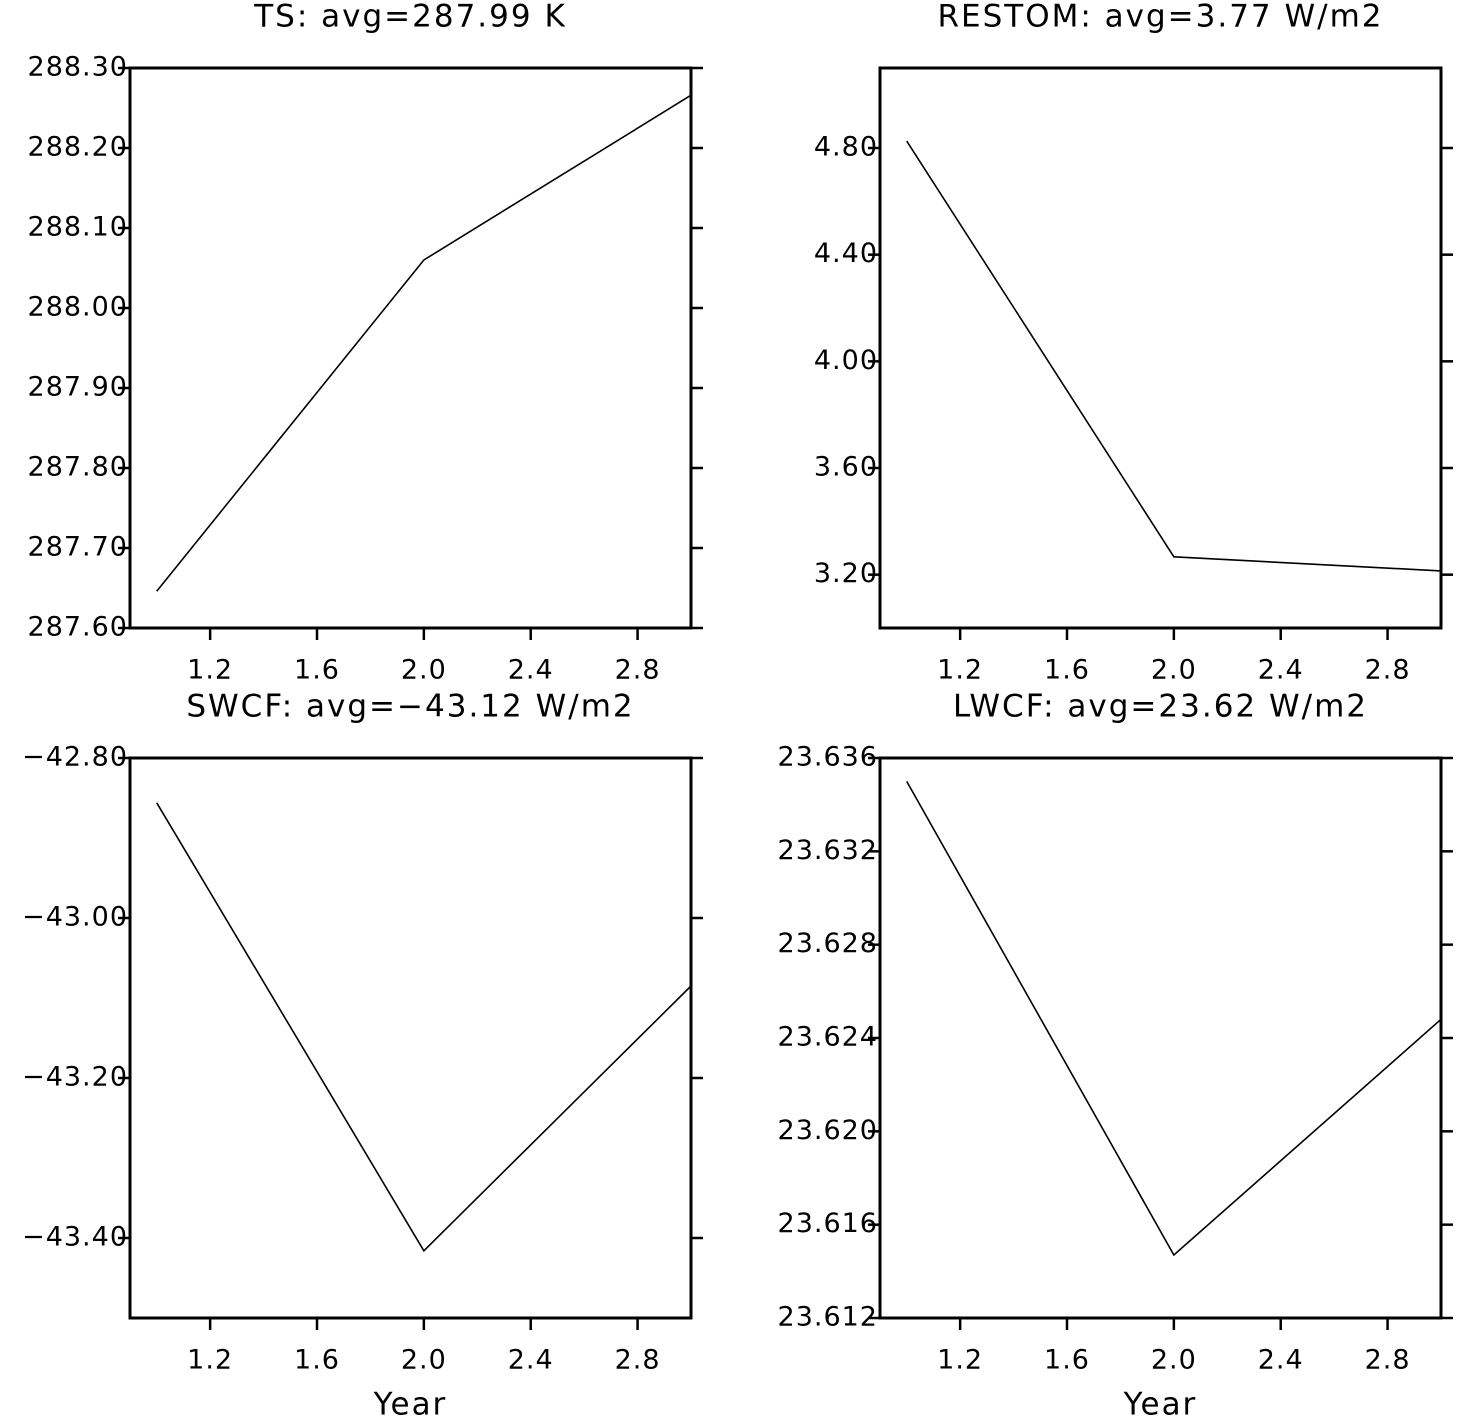 The image size is (1458, 1423). I want to click on panel-title: SWCF: avg=−43.12 W/m2, so click(410, 707).